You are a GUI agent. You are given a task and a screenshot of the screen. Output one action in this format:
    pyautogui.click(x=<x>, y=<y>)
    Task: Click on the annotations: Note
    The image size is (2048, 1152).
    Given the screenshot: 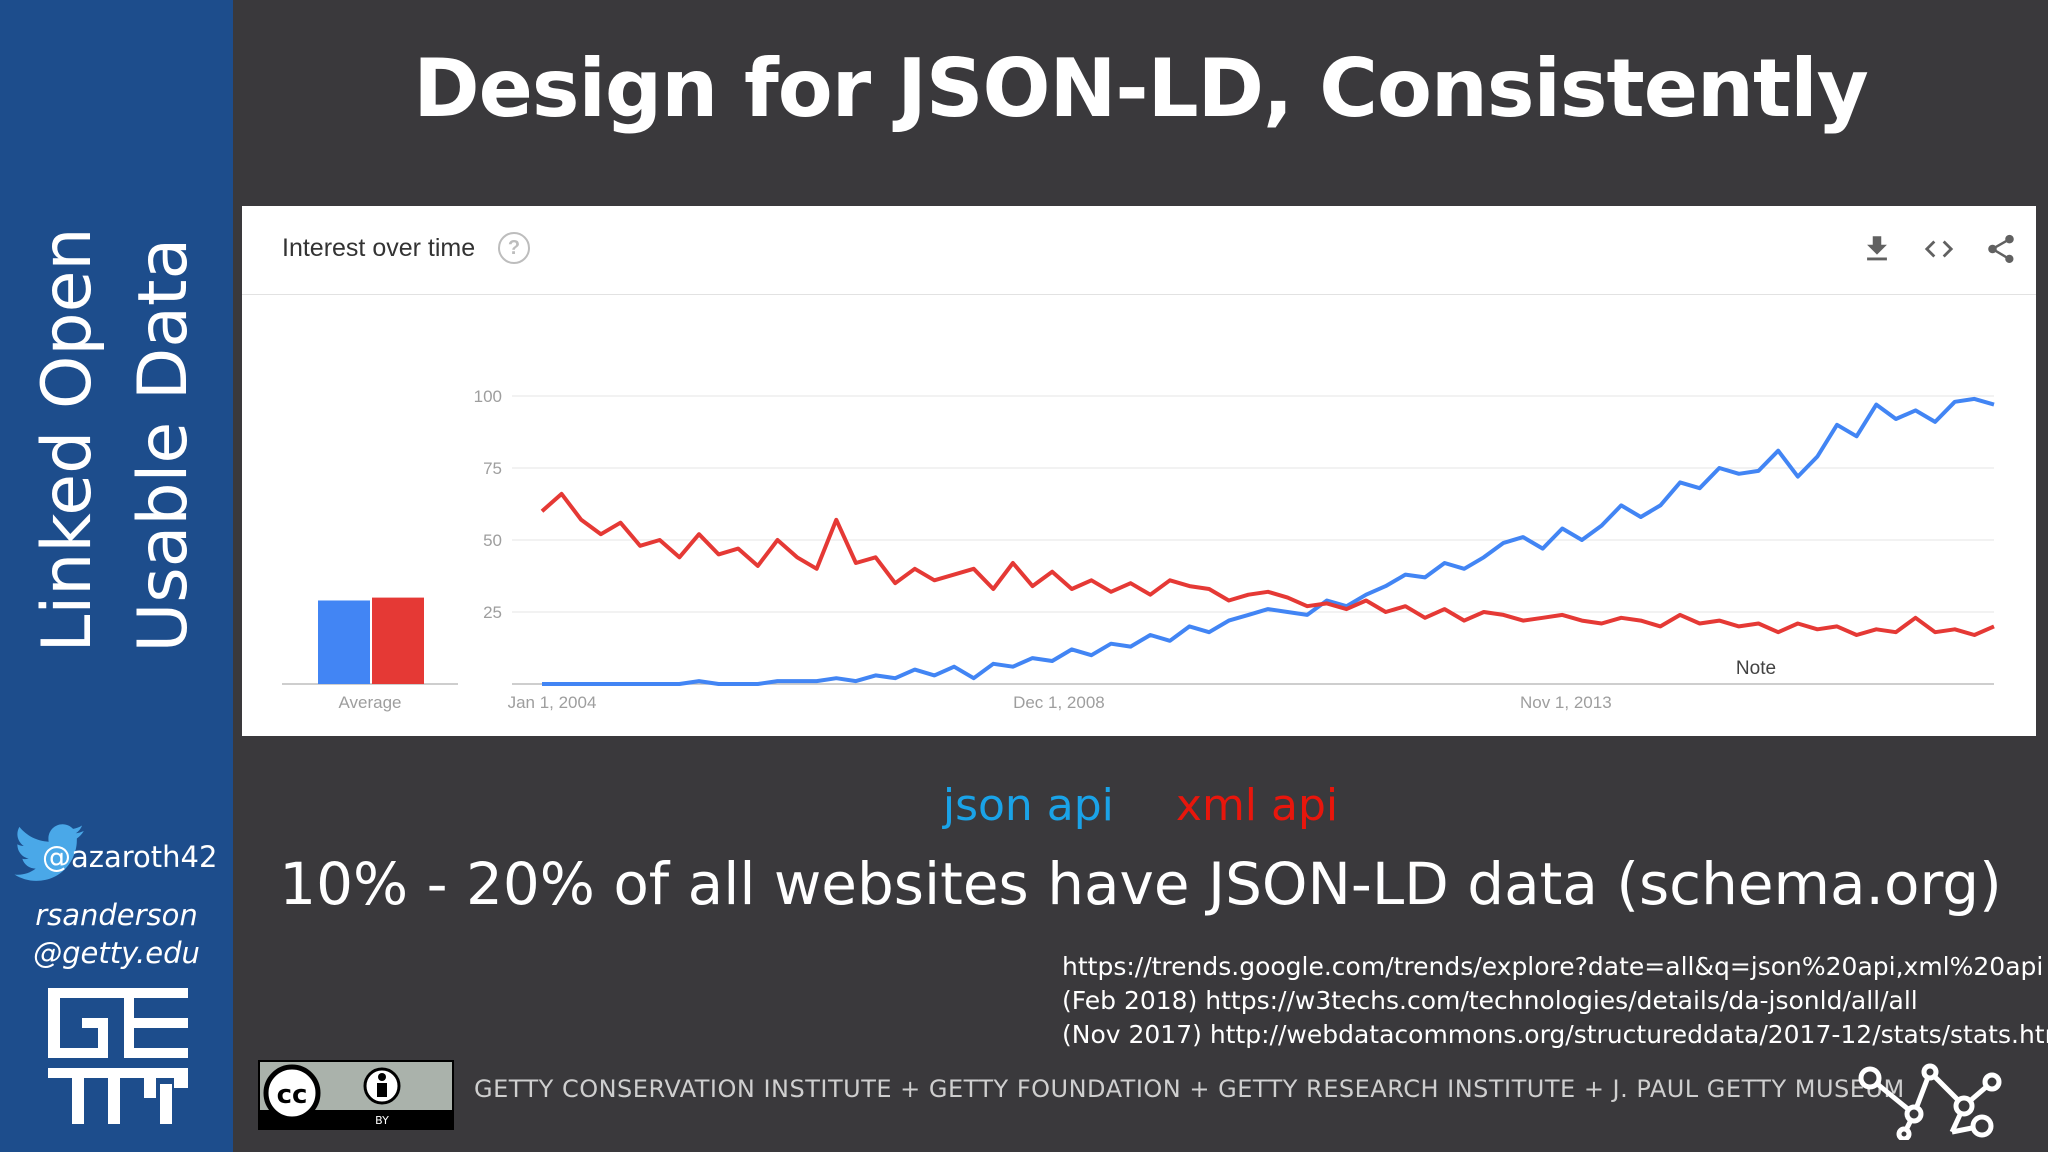 What is the action you would take?
    pyautogui.click(x=1756, y=668)
    